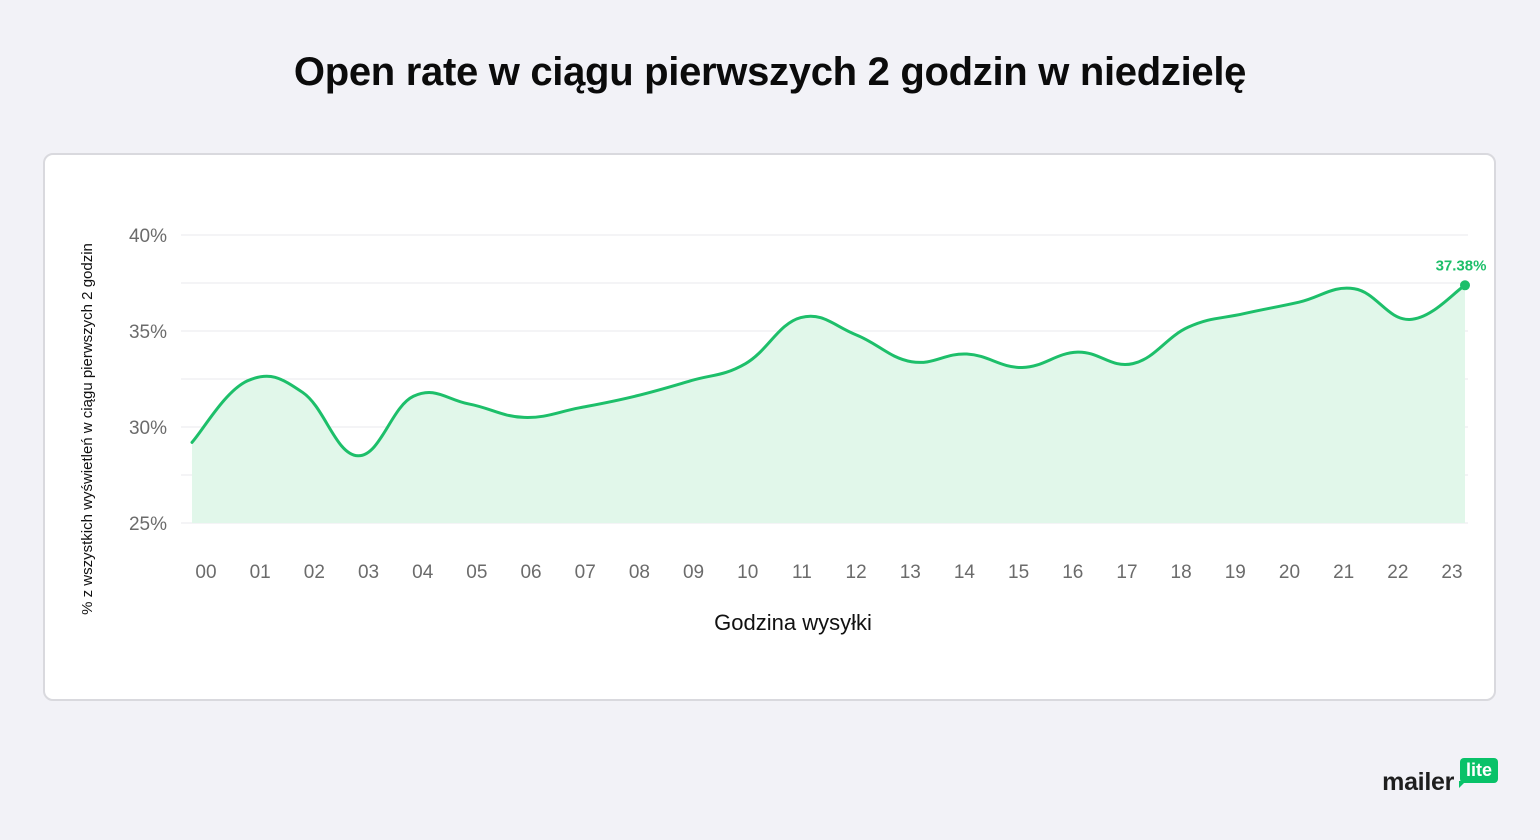 Image resolution: width=1540 pixels, height=840 pixels. What do you see at coordinates (793, 622) in the screenshot?
I see `x-axis-title: Godzina wysyłki` at bounding box center [793, 622].